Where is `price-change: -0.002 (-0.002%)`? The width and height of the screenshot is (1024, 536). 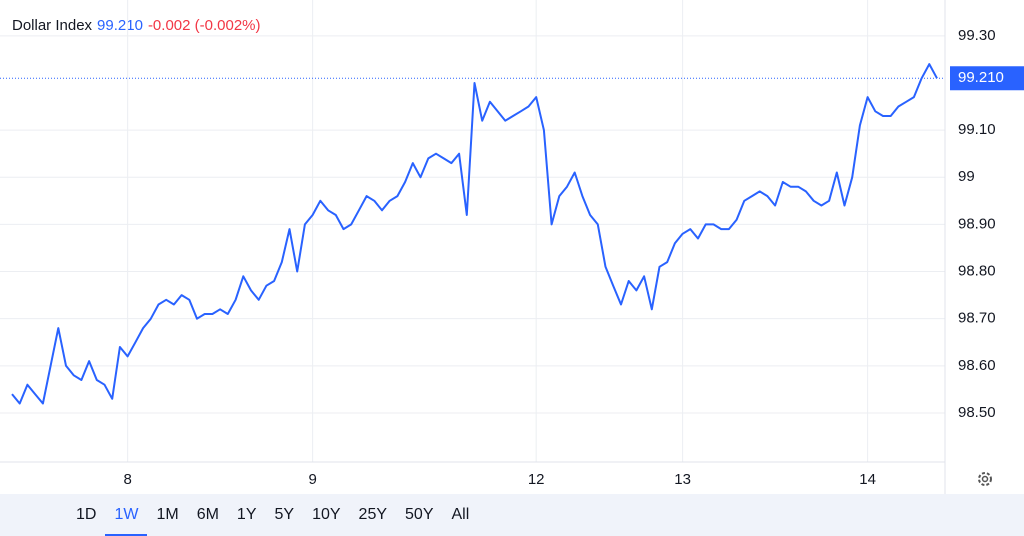 price-change: -0.002 (-0.002%) is located at coordinates (204, 25).